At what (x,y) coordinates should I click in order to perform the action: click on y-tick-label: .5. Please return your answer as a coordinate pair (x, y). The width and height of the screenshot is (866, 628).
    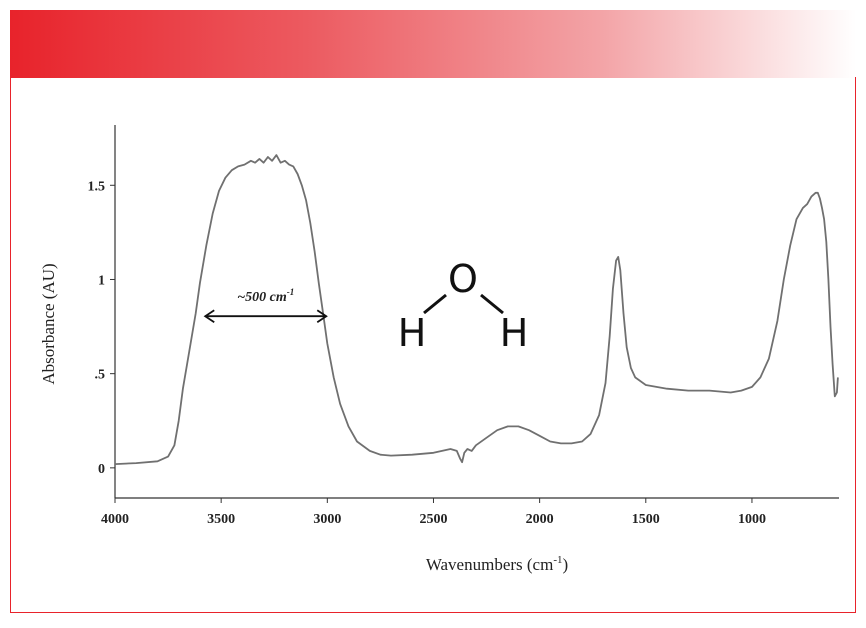
    Looking at the image, I should click on (100, 375).